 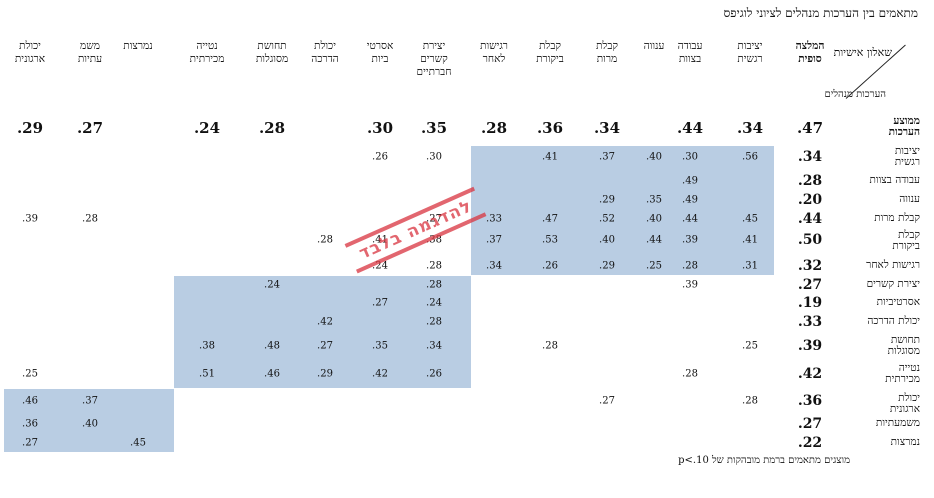 What do you see at coordinates (810, 322) in the screenshot?
I see `final-recommendation-value: .33` at bounding box center [810, 322].